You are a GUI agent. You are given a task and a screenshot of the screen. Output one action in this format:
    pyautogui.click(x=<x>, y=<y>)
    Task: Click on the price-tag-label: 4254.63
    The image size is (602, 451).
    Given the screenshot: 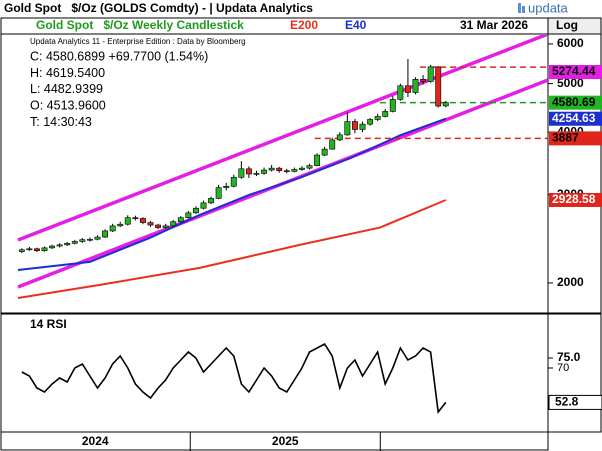 What is the action you would take?
    pyautogui.click(x=574, y=118)
    